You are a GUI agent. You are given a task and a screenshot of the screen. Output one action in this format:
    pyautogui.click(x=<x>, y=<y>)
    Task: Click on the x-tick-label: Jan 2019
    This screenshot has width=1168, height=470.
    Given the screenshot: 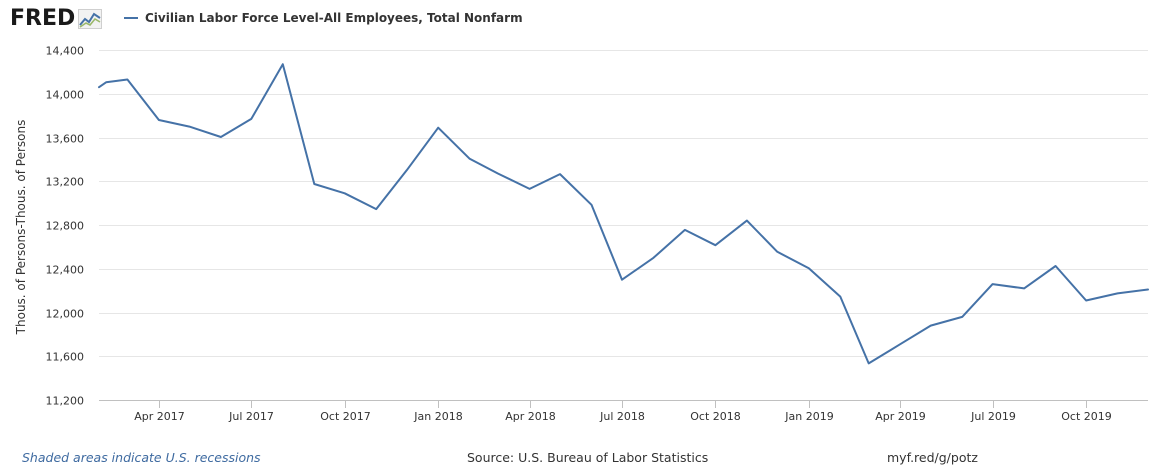 What is the action you would take?
    pyautogui.click(x=808, y=416)
    